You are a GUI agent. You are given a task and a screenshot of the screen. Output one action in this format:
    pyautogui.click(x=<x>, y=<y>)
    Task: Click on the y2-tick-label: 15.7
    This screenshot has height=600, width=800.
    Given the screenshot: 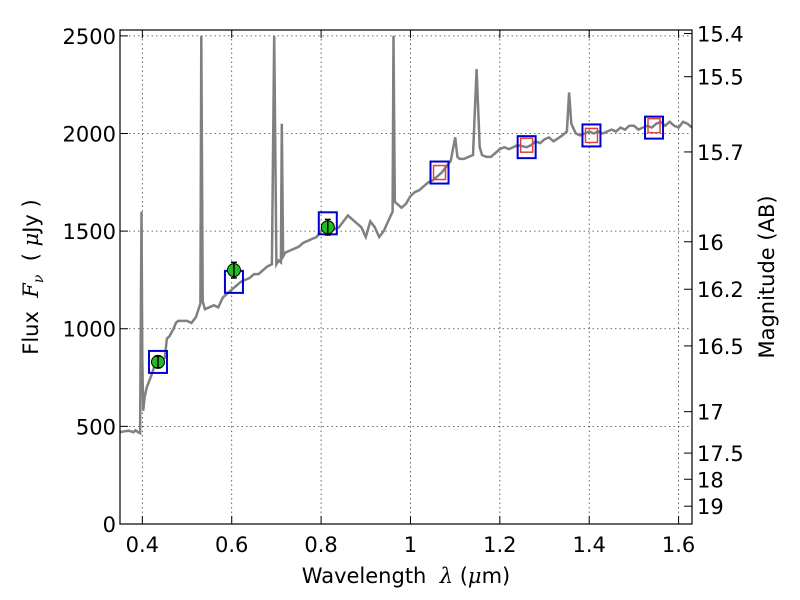 What is the action you would take?
    pyautogui.click(x=720, y=153)
    